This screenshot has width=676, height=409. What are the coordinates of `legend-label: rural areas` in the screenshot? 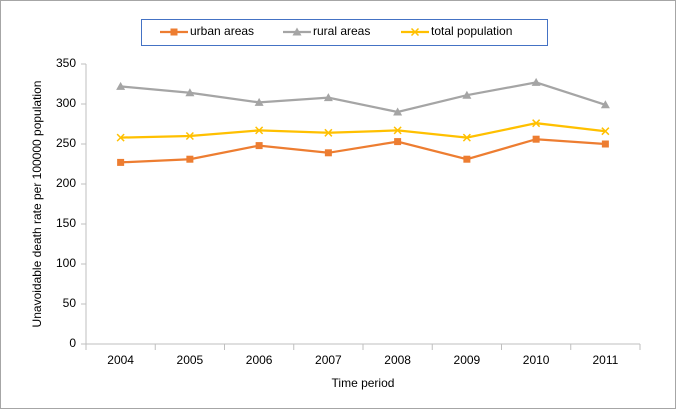 It's located at (341, 31).